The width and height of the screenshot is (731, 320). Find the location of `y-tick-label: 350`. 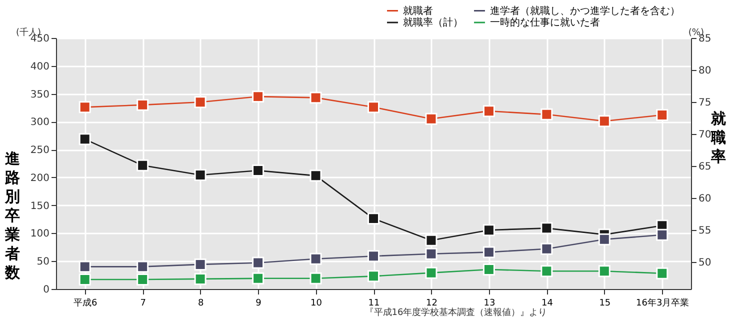

y-tick-label: 350 is located at coordinates (40, 94).